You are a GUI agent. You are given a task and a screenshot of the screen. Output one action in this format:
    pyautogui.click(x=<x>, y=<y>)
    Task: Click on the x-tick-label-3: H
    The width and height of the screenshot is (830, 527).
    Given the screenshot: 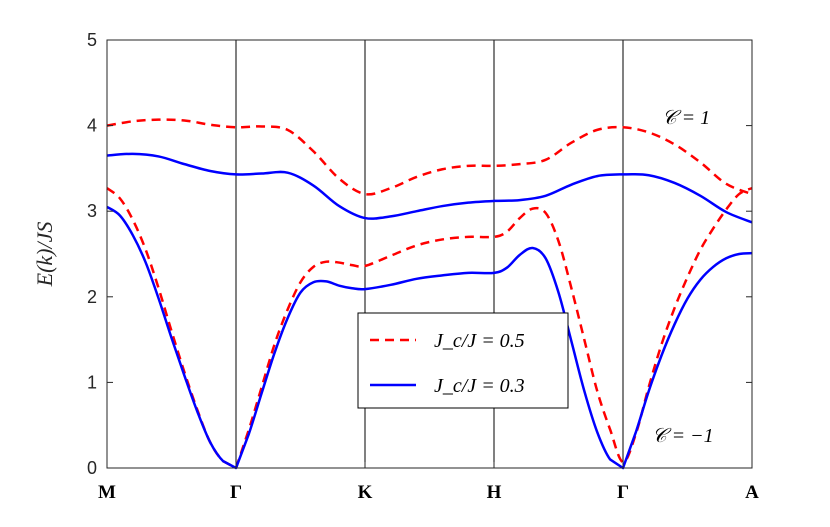 What is the action you would take?
    pyautogui.click(x=494, y=492)
    